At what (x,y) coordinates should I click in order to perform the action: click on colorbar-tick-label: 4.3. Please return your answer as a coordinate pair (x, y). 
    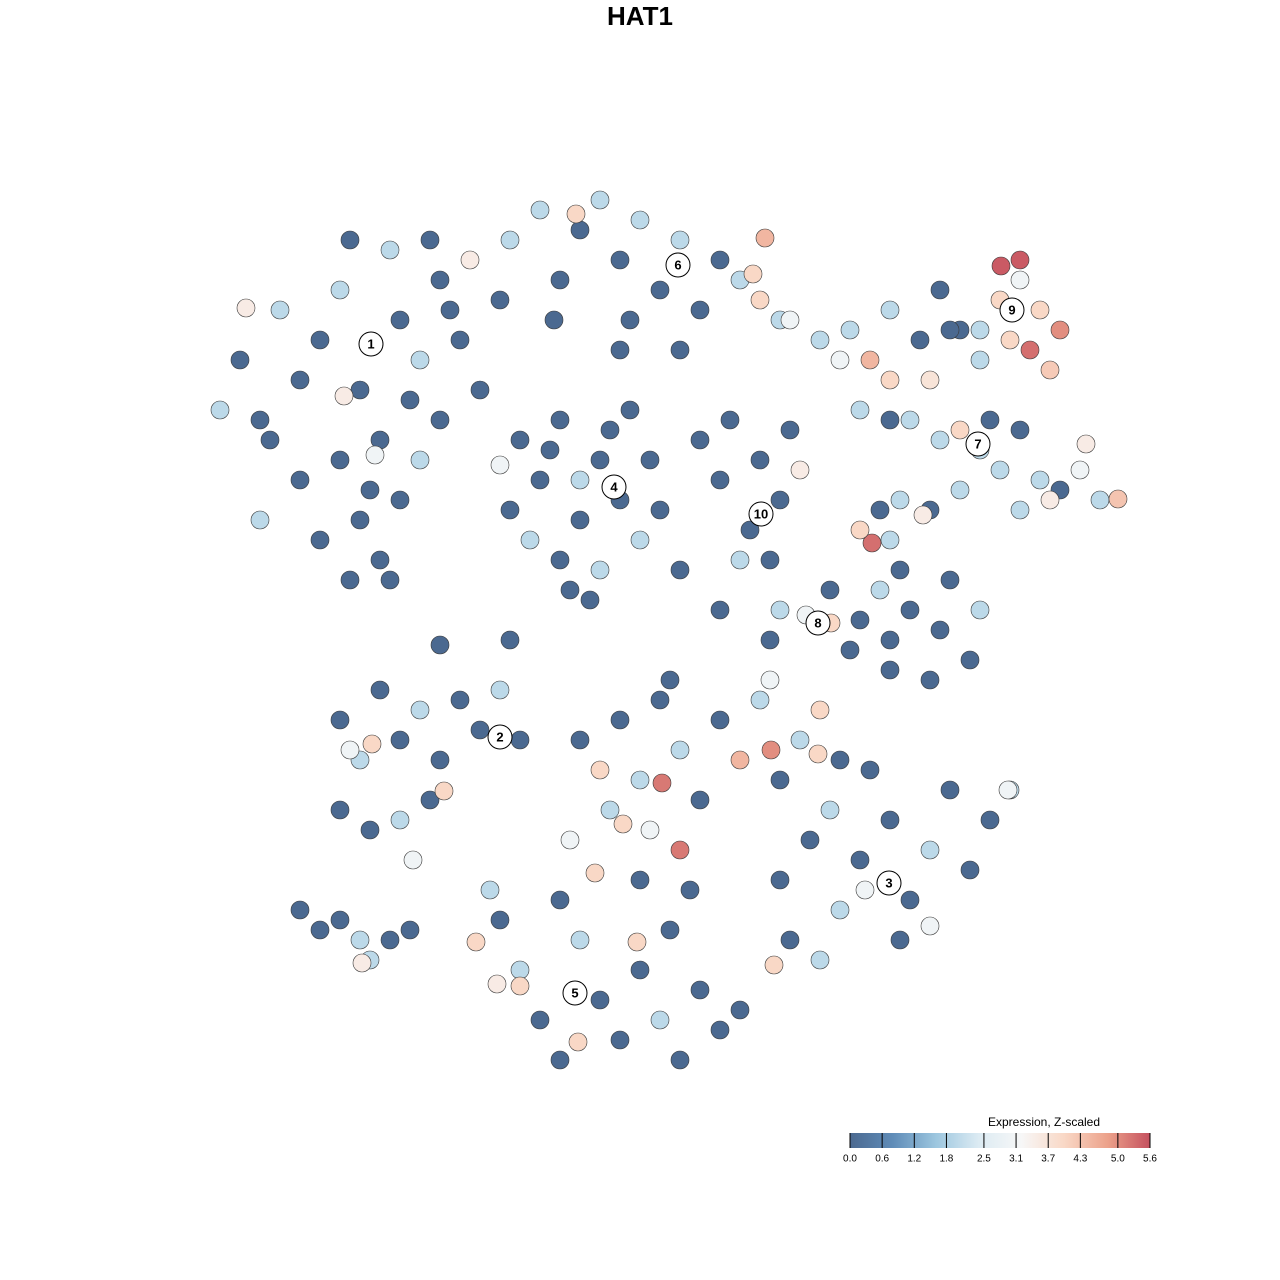
    Looking at the image, I should click on (1080, 1159).